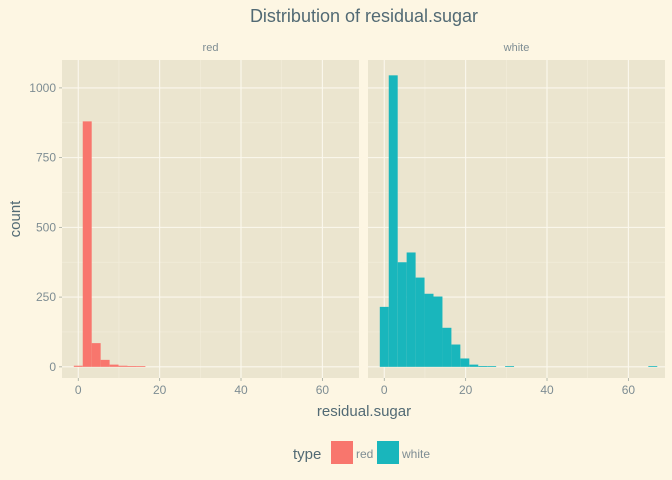 The height and width of the screenshot is (480, 672). Describe the element at coordinates (52, 367) in the screenshot. I see `y-tick-label: 0` at that location.